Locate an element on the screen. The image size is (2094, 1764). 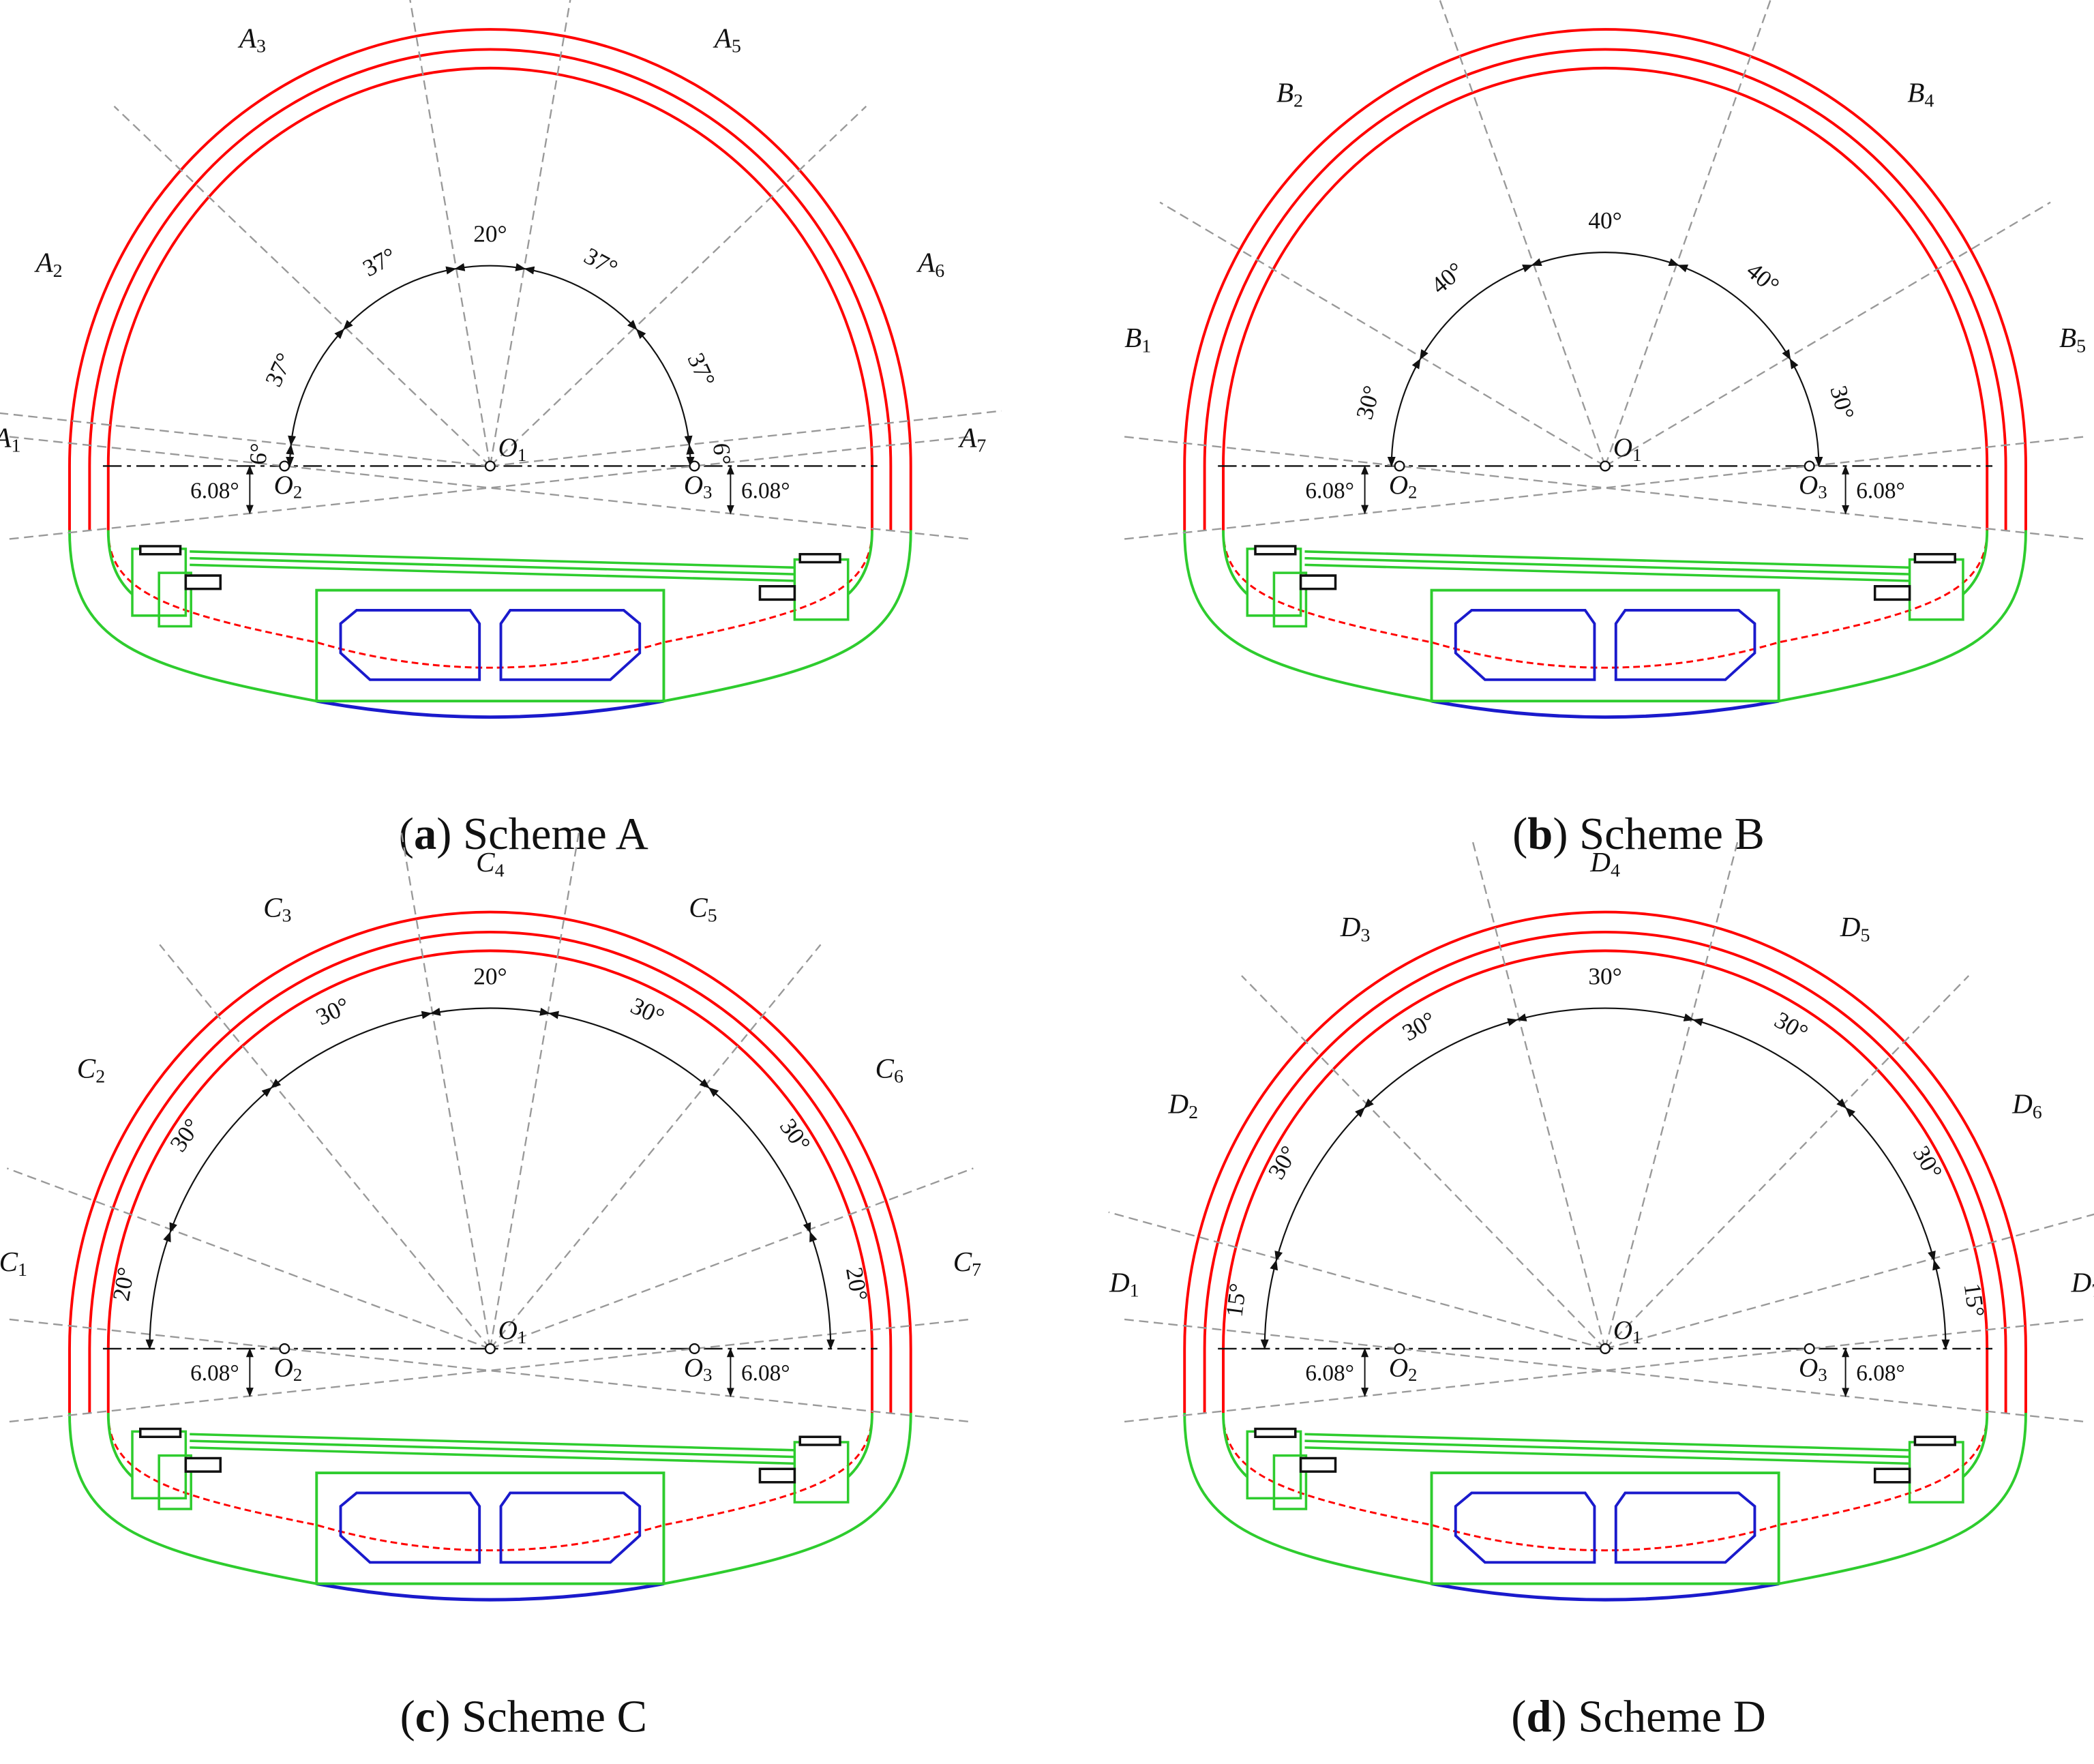
center-label-index: 1 is located at coordinates (522, 455).